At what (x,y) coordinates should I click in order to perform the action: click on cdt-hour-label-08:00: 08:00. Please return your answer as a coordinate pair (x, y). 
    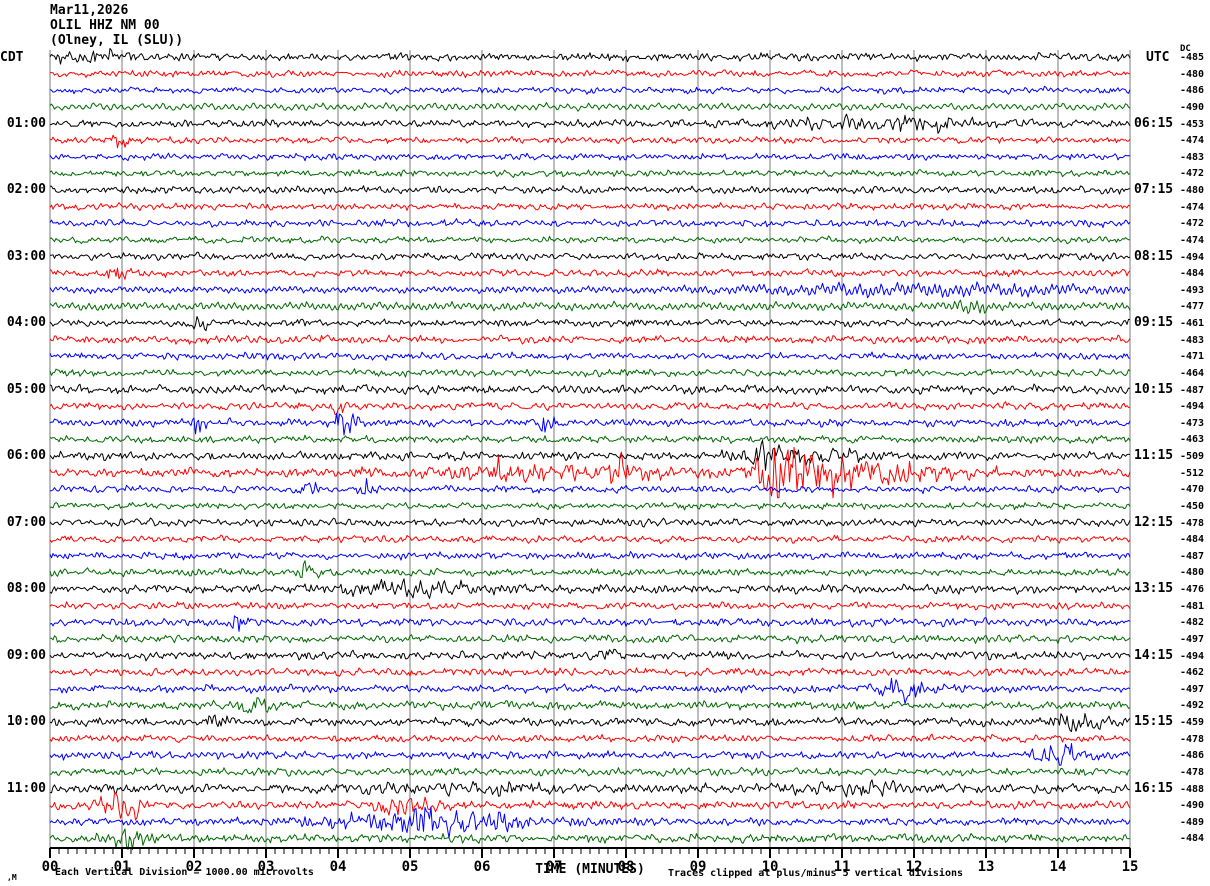
    Looking at the image, I should click on (26, 588).